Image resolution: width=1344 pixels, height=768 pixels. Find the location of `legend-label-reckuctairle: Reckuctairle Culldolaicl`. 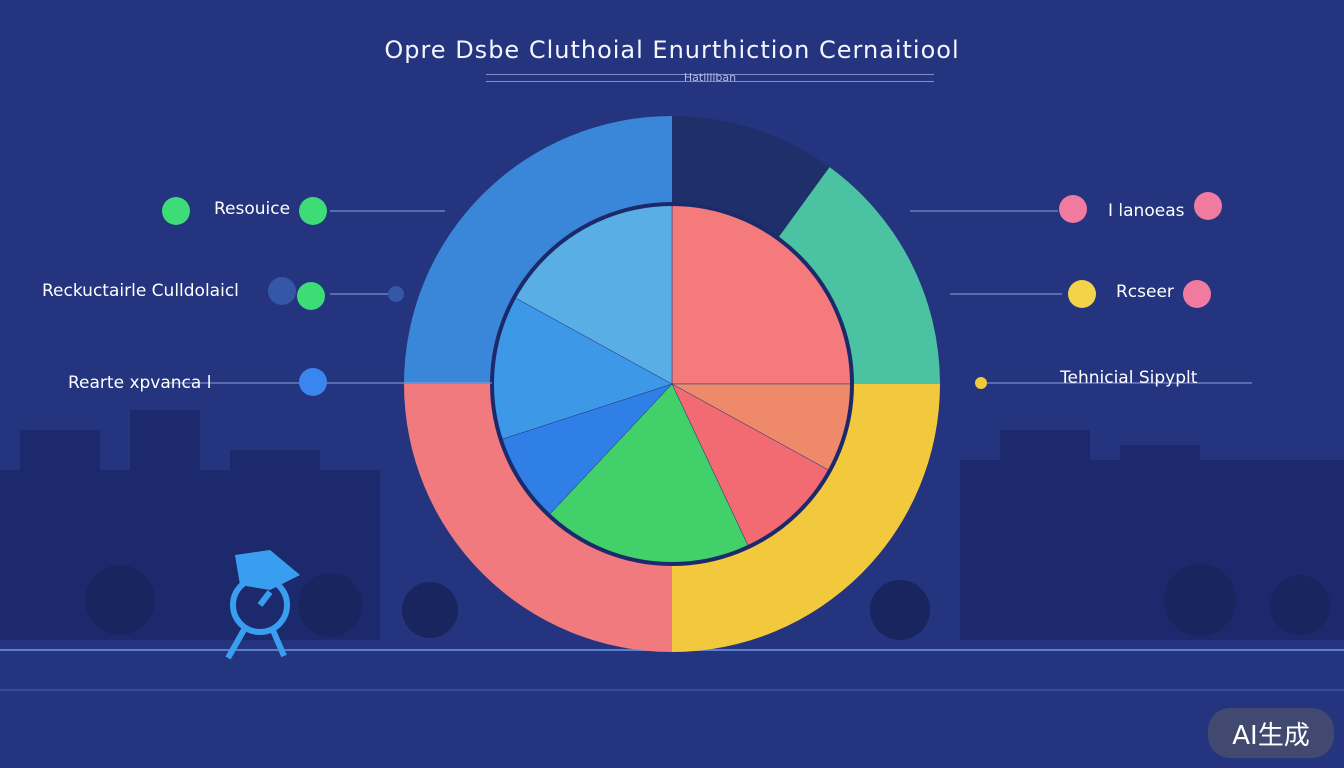

legend-label-reckuctairle: Reckuctairle Culldolaicl is located at coordinates (140, 291).